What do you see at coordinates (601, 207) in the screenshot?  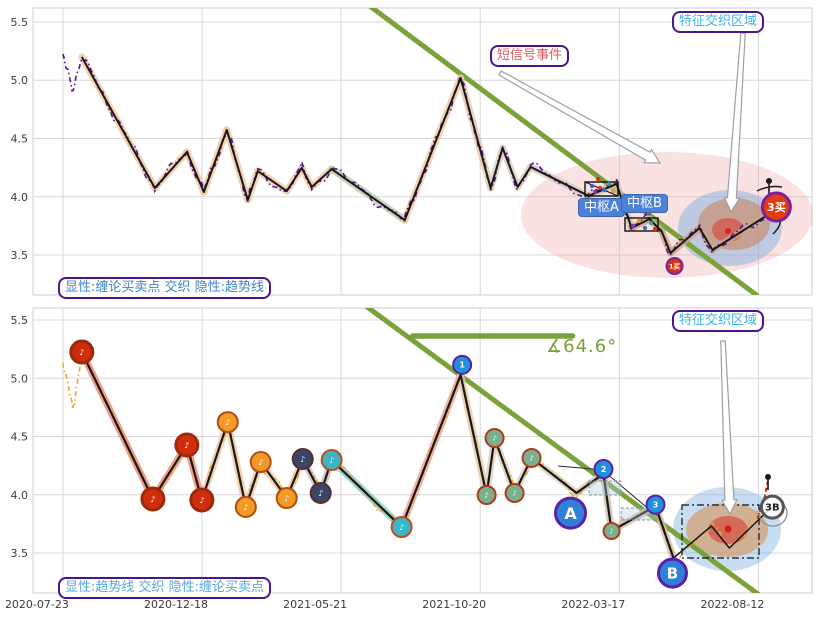 I see `pivot-a-tag: 中枢A` at bounding box center [601, 207].